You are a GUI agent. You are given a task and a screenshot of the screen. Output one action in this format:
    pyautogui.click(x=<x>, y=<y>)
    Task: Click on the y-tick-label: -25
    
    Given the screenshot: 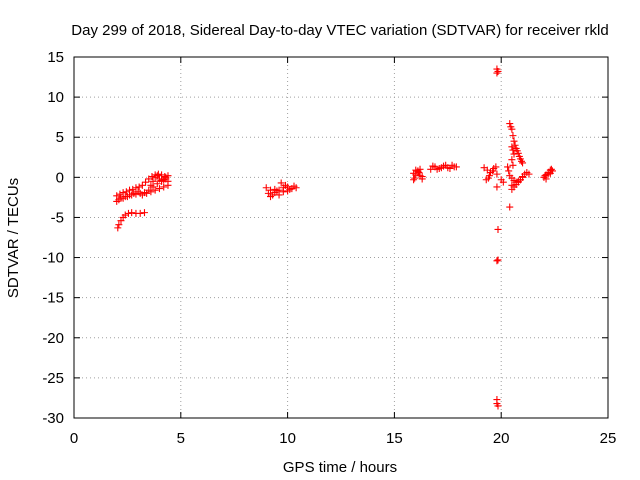 What is the action you would take?
    pyautogui.click(x=53, y=378)
    